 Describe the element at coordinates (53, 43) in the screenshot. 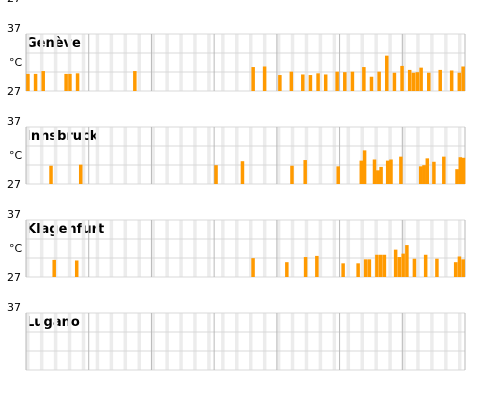

I see `panel-title: Genève` at that location.